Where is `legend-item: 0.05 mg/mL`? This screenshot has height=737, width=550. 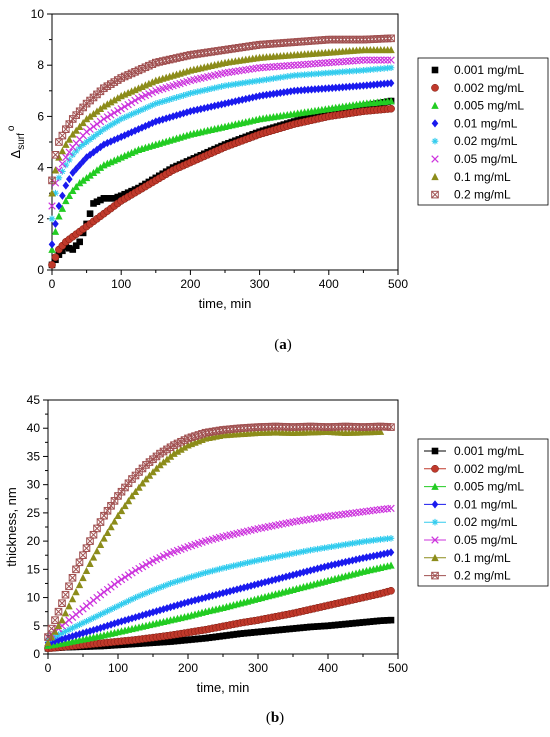
legend-item: 0.05 mg/mL is located at coordinates (474, 159).